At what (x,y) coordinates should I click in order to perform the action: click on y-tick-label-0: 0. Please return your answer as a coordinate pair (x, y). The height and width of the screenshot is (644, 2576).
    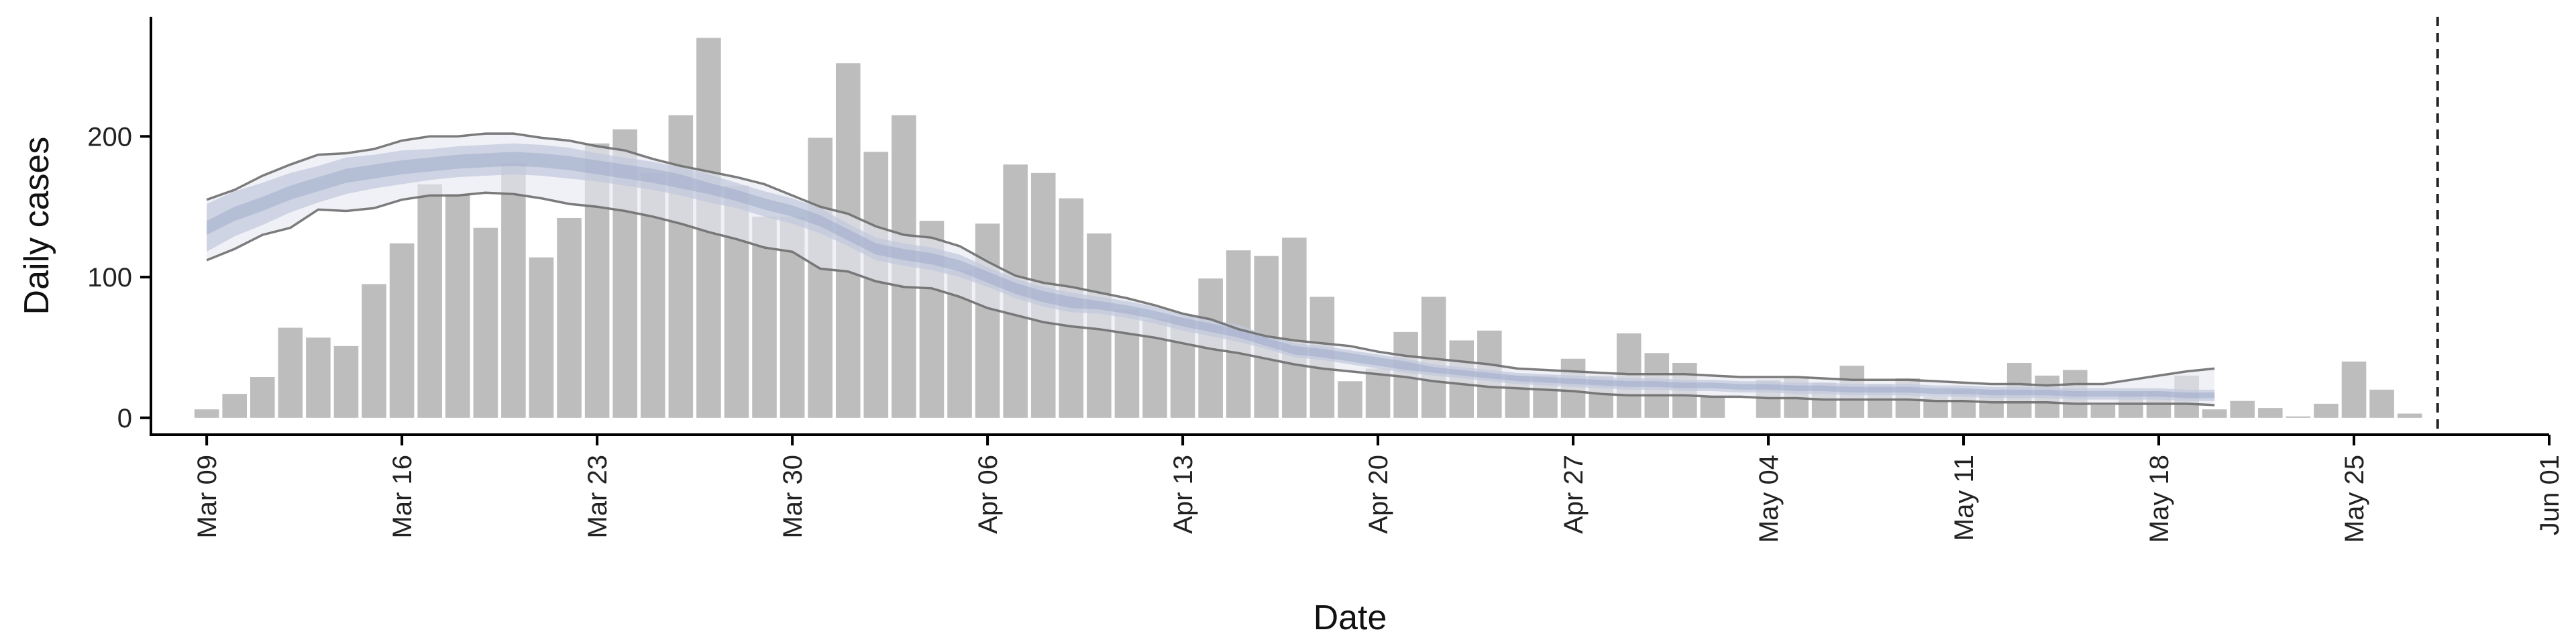
    Looking at the image, I should click on (124, 418).